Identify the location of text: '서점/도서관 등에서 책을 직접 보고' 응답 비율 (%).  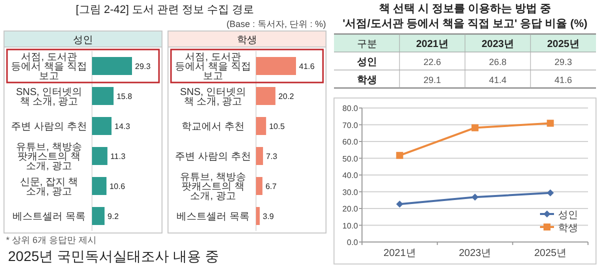
(465, 24).